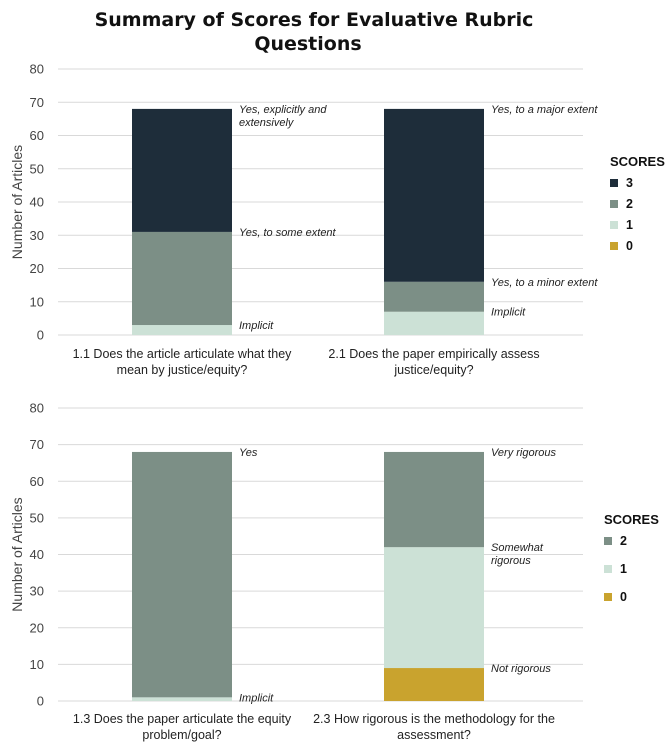  What do you see at coordinates (288, 233) in the screenshot?
I see `segment-annotation: Yes, to some extent` at bounding box center [288, 233].